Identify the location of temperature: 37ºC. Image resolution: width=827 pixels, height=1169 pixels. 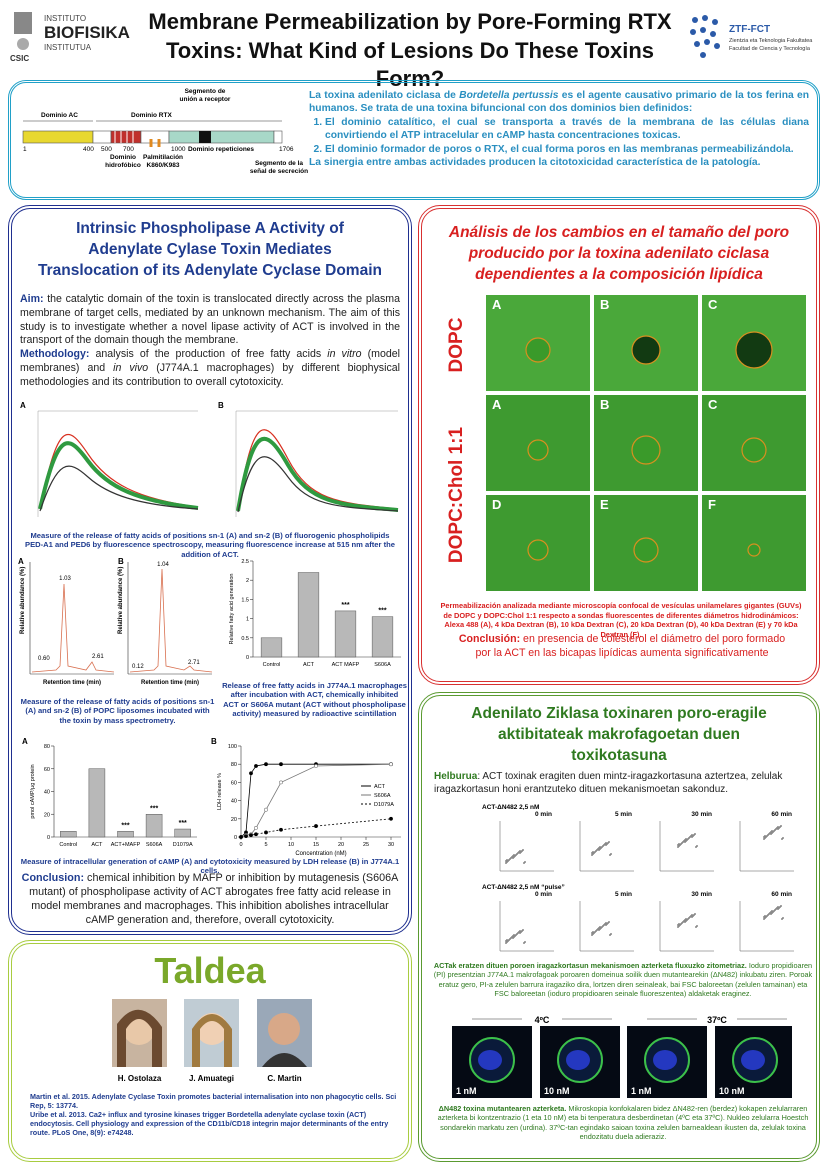
(717, 1020).